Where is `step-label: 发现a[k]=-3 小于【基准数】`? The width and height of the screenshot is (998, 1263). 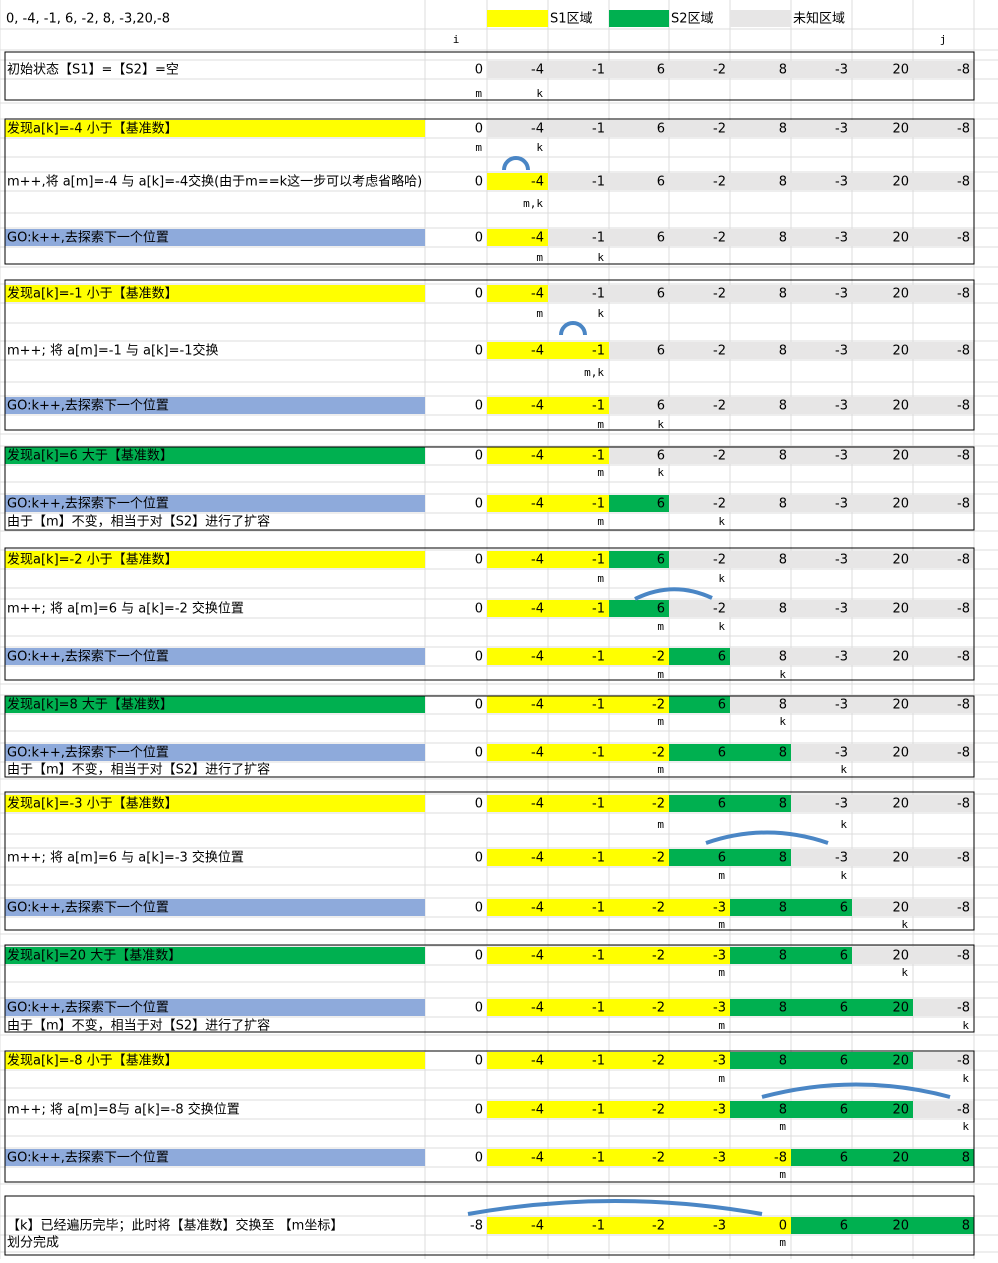 step-label: 发现a[k]=-3 小于【基准数】 is located at coordinates (92, 804).